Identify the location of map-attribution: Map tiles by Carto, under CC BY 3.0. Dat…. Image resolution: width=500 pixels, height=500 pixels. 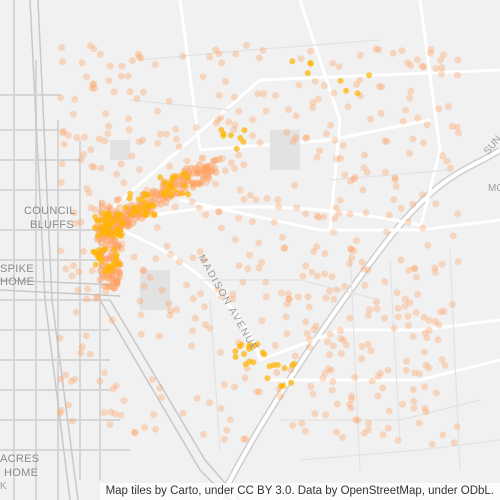
(299, 491).